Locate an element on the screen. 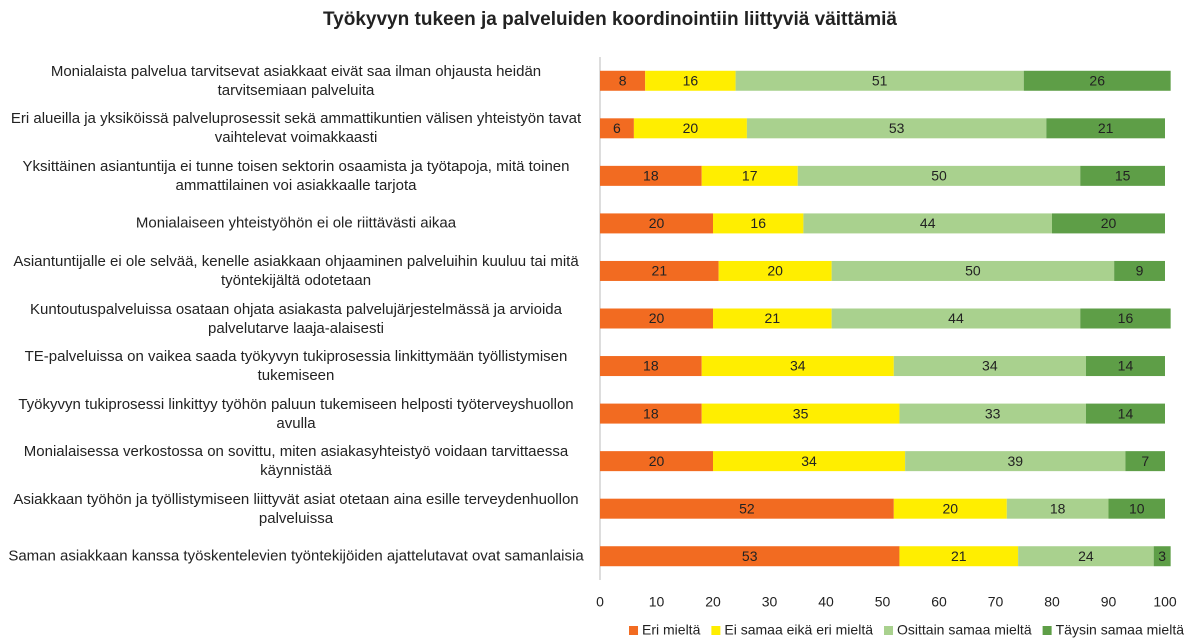 The height and width of the screenshot is (644, 1199). data-label: 26 is located at coordinates (1097, 80).